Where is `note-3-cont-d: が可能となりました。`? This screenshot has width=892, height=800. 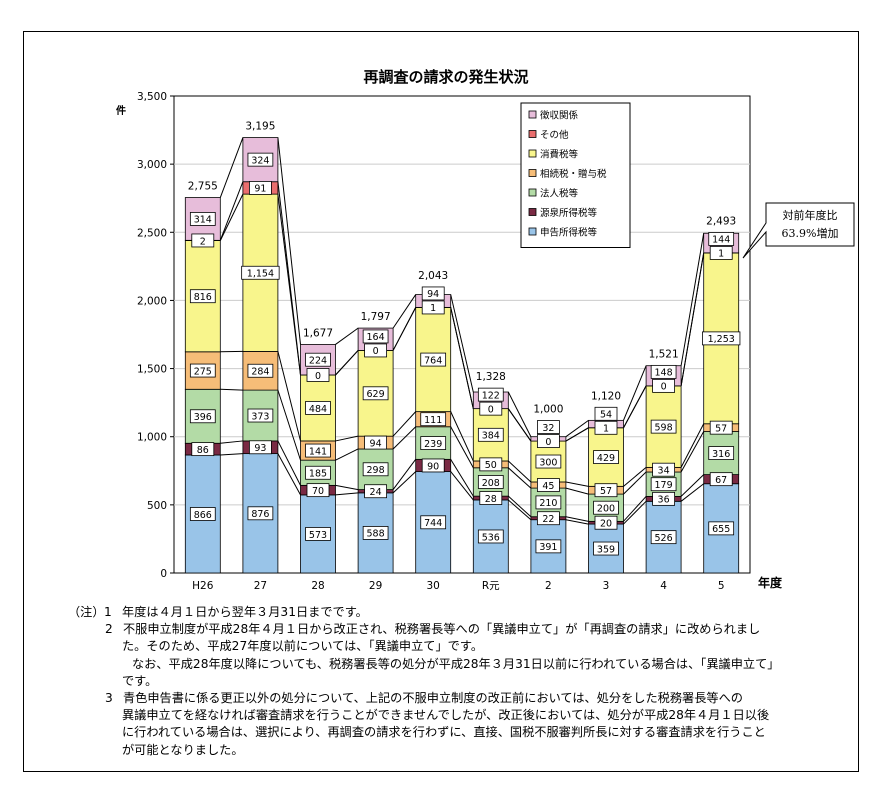 note-3-cont-d: が可能となりました。 is located at coordinates (183, 749).